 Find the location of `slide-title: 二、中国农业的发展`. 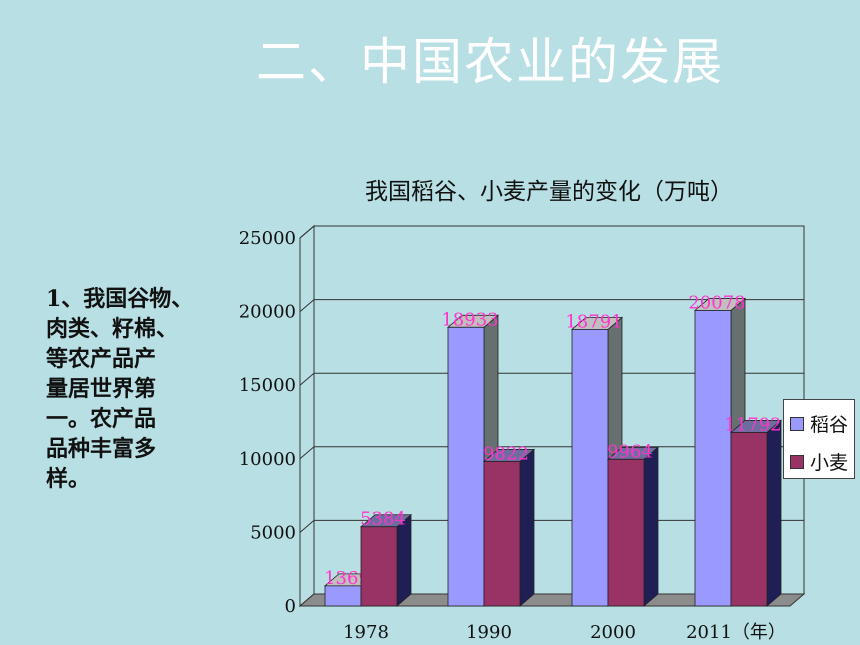

slide-title: 二、中国农业的发展 is located at coordinates (490, 62).